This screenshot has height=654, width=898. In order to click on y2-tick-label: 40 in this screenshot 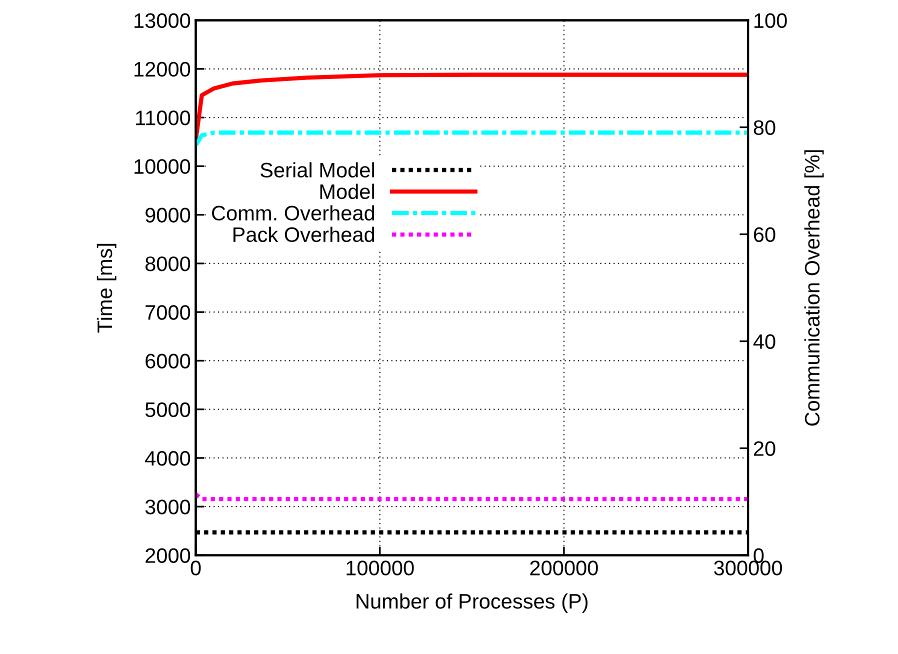, I will do `click(764, 342)`.